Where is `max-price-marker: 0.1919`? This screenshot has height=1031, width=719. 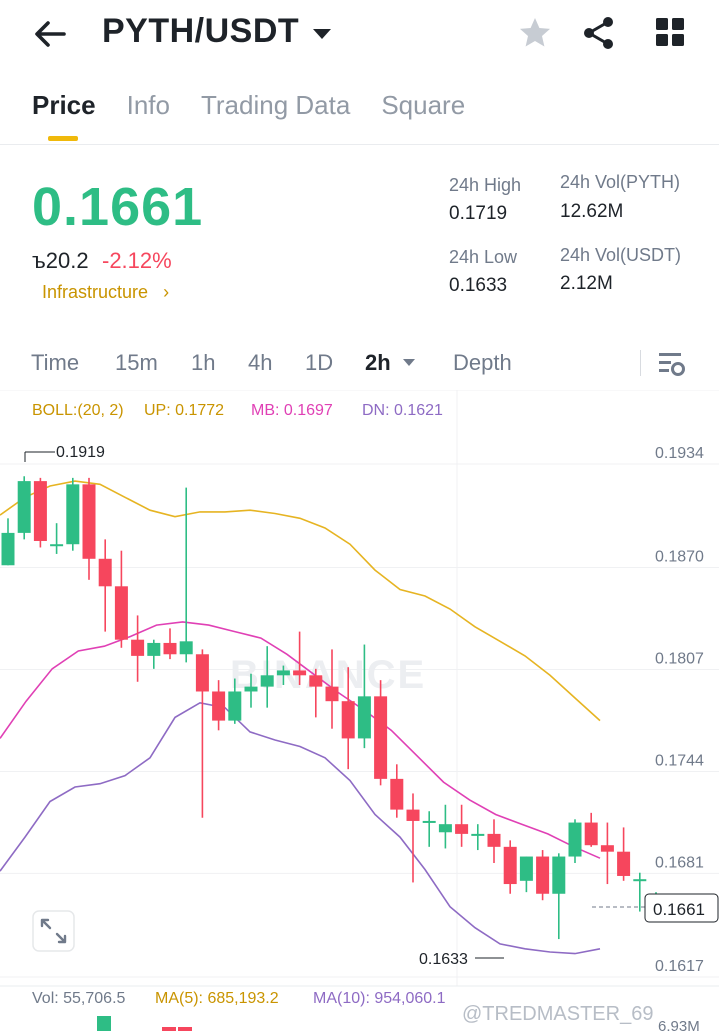 max-price-marker: 0.1919 is located at coordinates (64, 453).